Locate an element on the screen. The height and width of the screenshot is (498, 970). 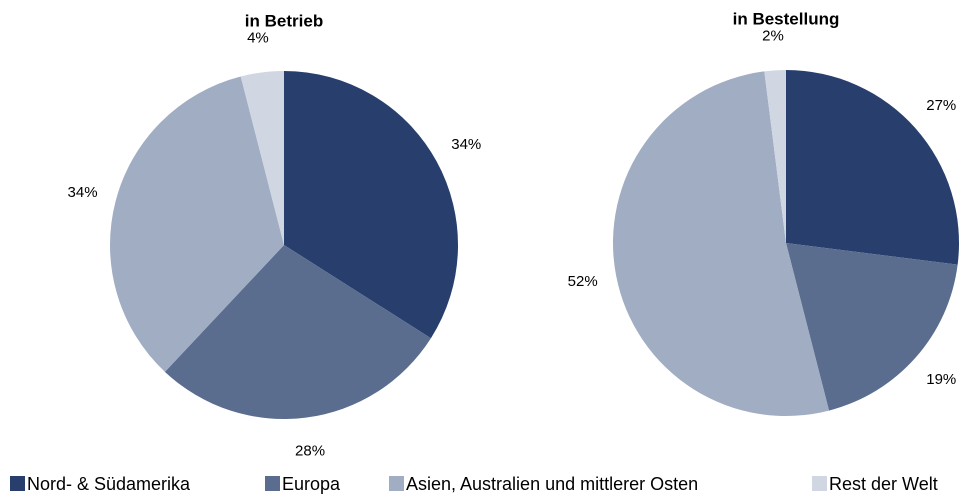
data-label: 19% is located at coordinates (941, 379).